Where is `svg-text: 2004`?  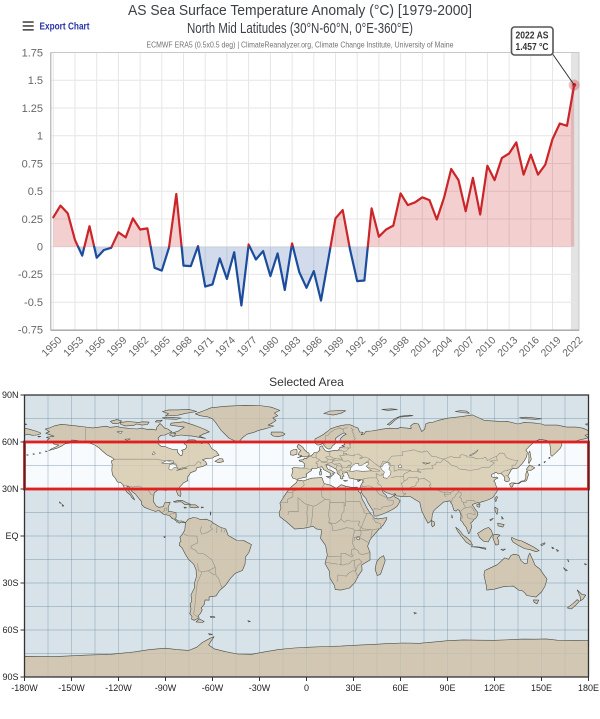 svg-text: 2004 is located at coordinates (442, 346).